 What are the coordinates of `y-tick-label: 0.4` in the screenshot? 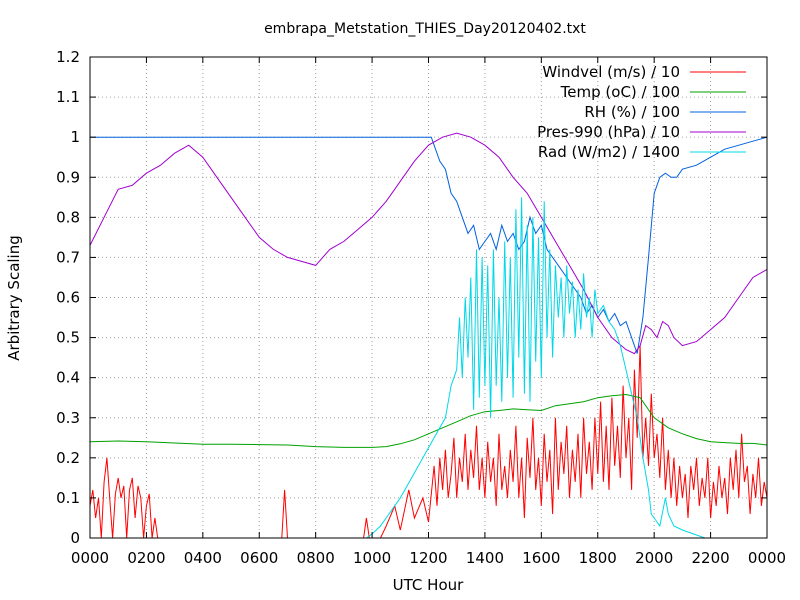 It's located at (68, 378).